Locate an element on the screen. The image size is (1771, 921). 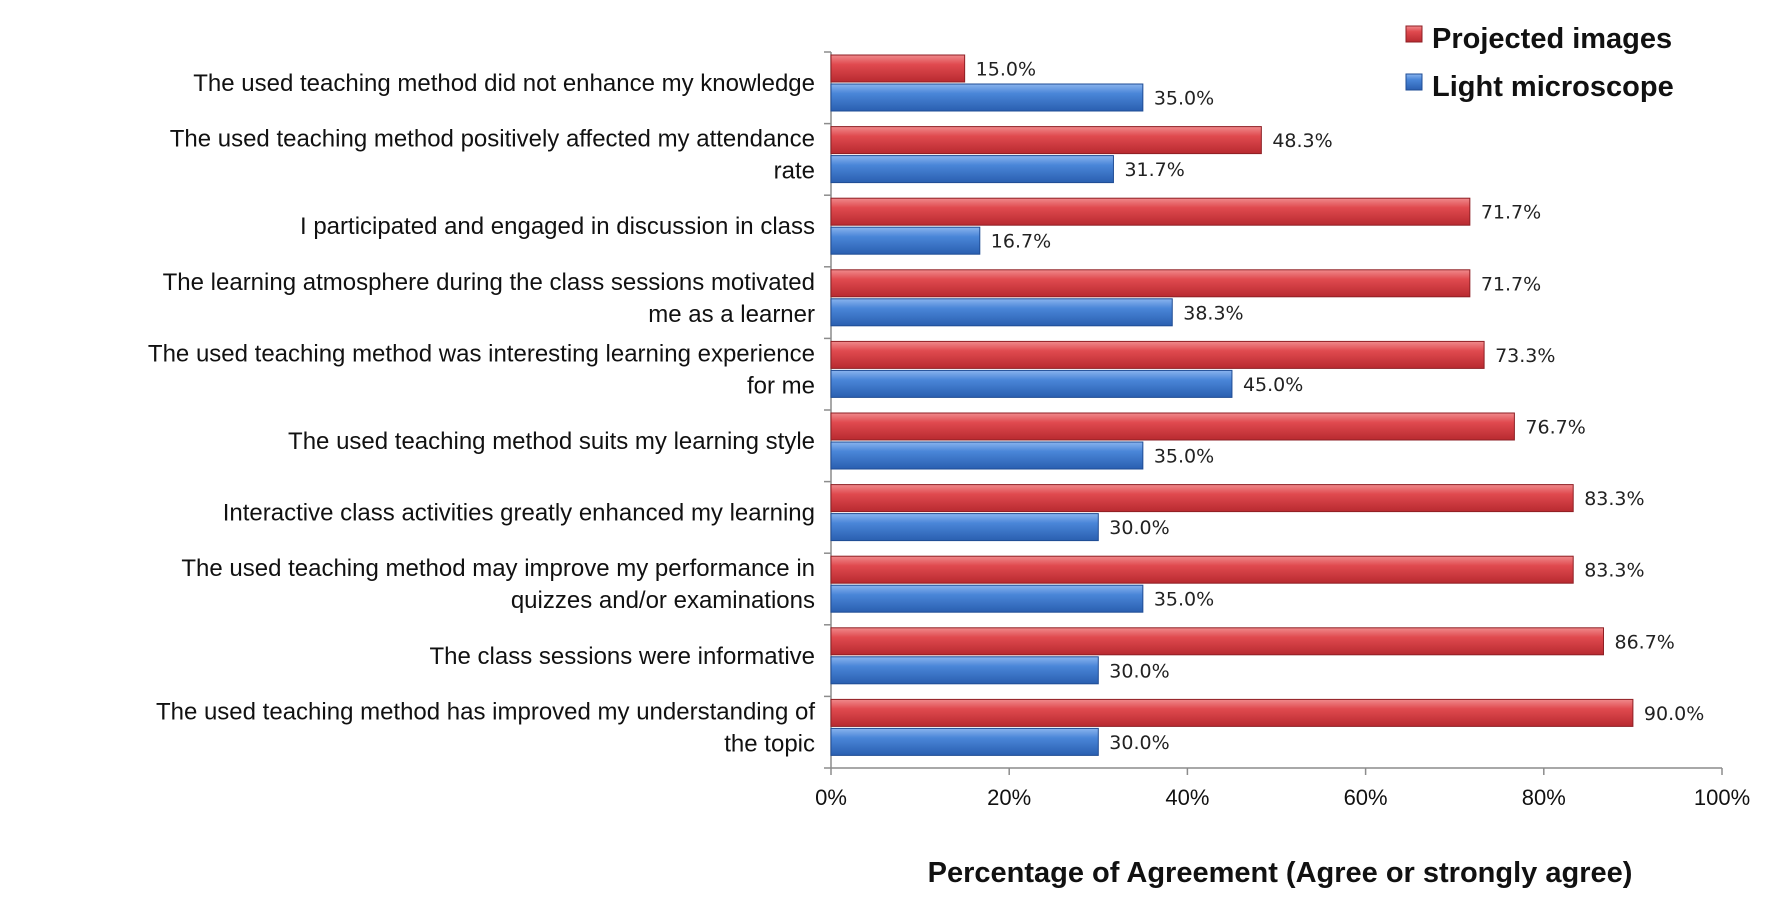
legend-swatch-projected-images is located at coordinates (1414, 34).